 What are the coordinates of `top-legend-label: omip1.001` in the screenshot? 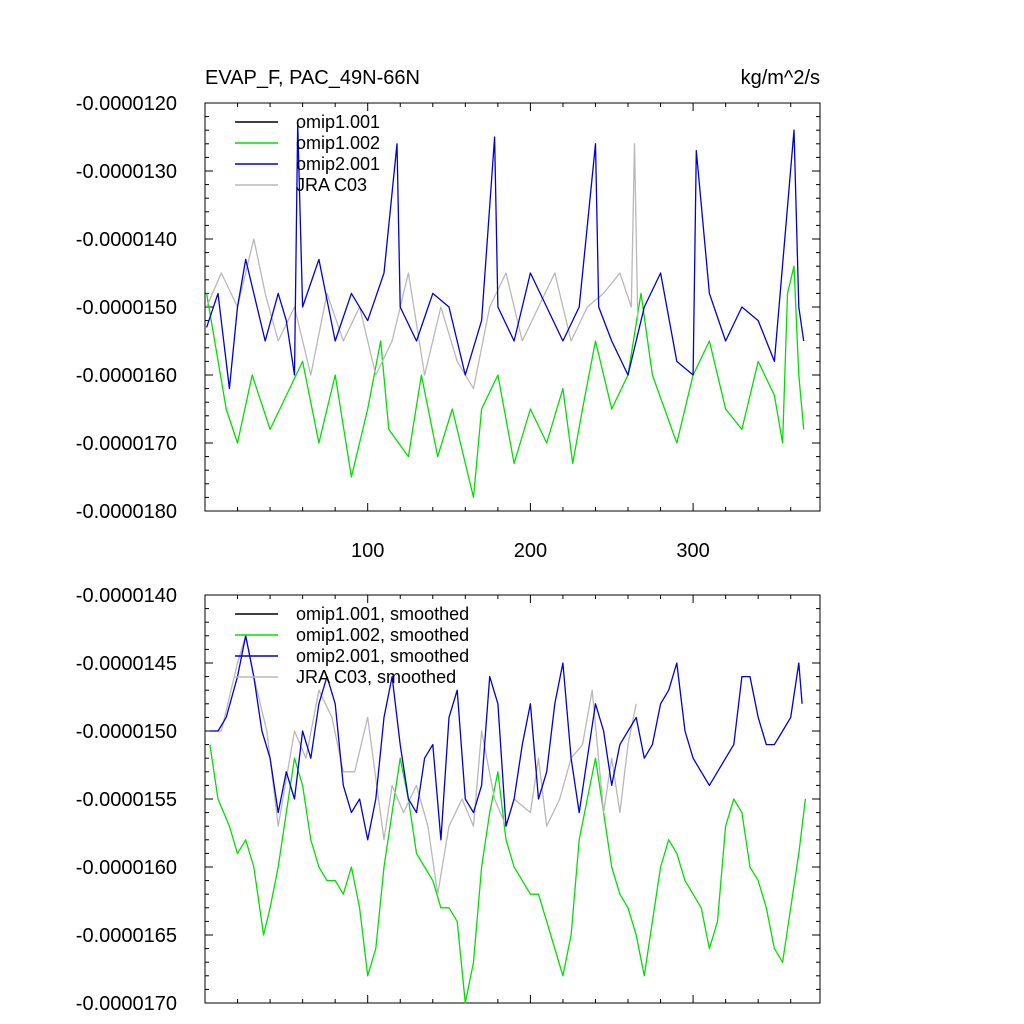 It's located at (338, 122).